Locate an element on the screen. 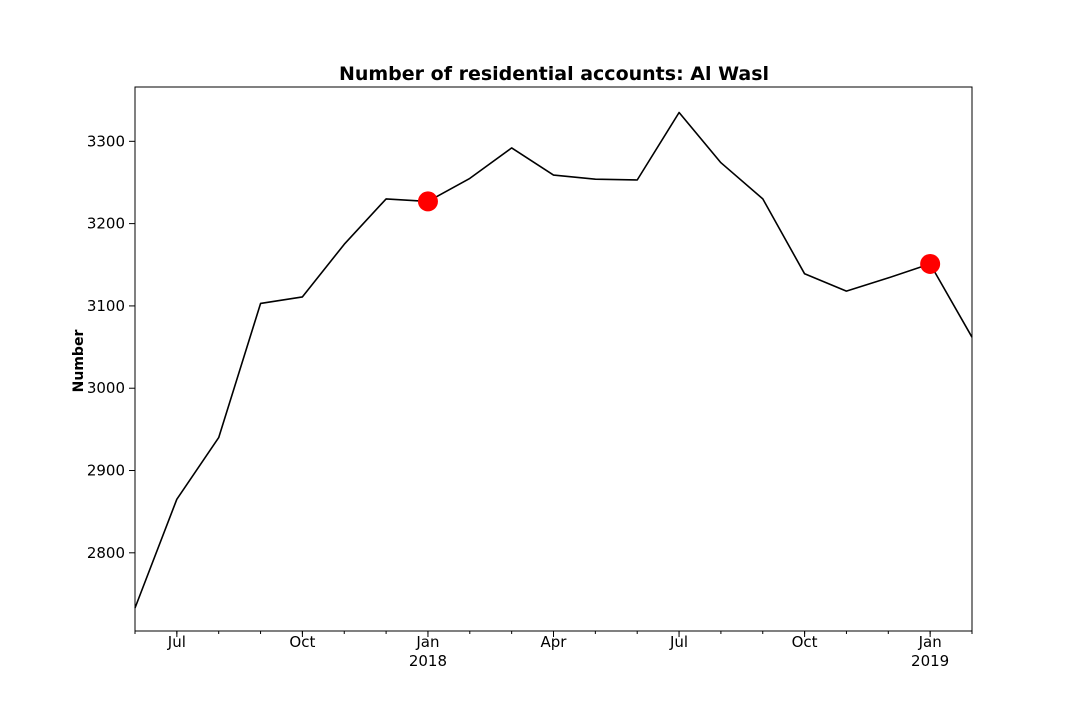 This screenshot has width=1080, height=720. y-axis-label: Number is located at coordinates (79, 361).